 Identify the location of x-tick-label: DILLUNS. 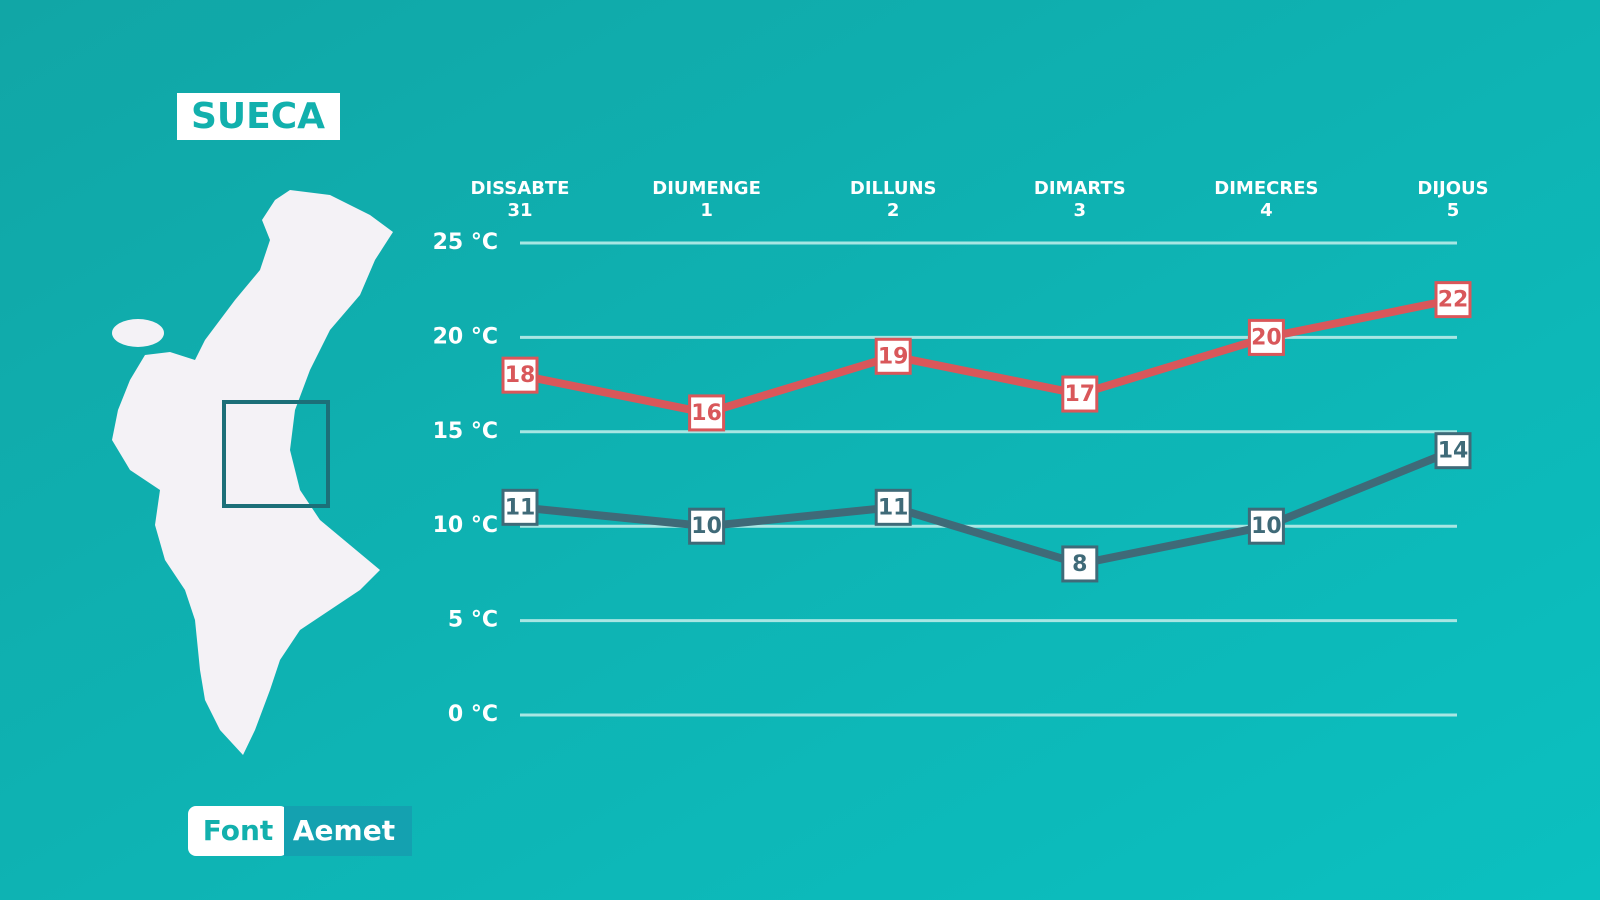
(893, 188).